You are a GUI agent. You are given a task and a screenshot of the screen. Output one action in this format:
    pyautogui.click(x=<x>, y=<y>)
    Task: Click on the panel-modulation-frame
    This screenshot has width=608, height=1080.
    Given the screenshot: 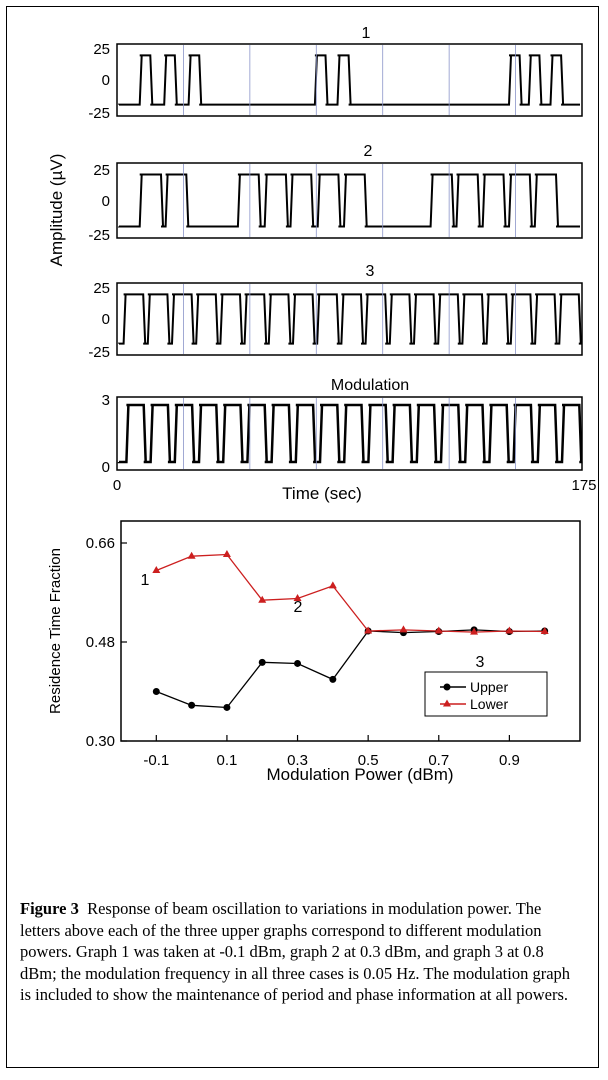 What is the action you would take?
    pyautogui.click(x=349, y=433)
    